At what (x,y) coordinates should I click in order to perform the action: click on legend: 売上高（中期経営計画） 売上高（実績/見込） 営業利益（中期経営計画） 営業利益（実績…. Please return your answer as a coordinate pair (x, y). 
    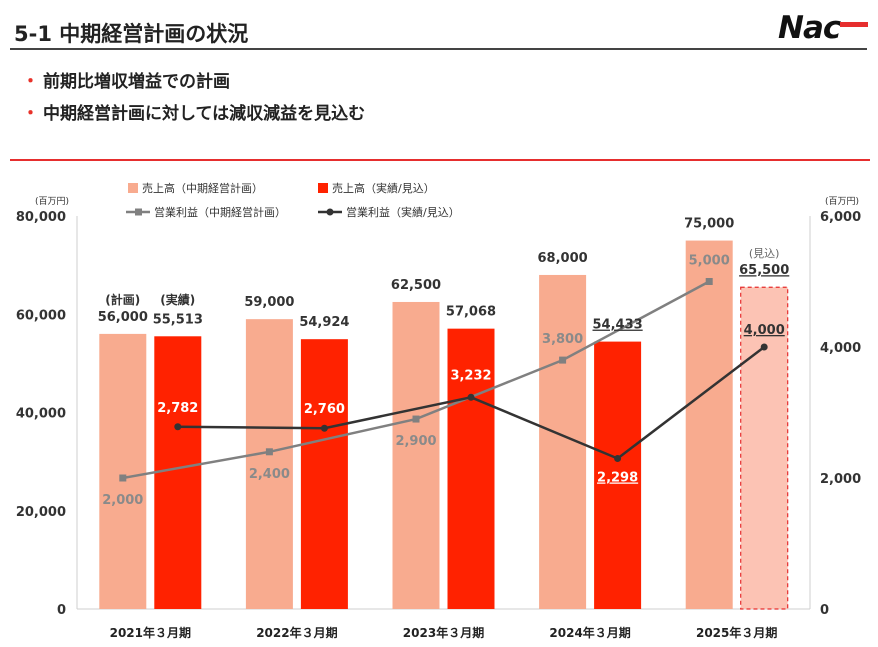
    Looking at the image, I should click on (293, 200).